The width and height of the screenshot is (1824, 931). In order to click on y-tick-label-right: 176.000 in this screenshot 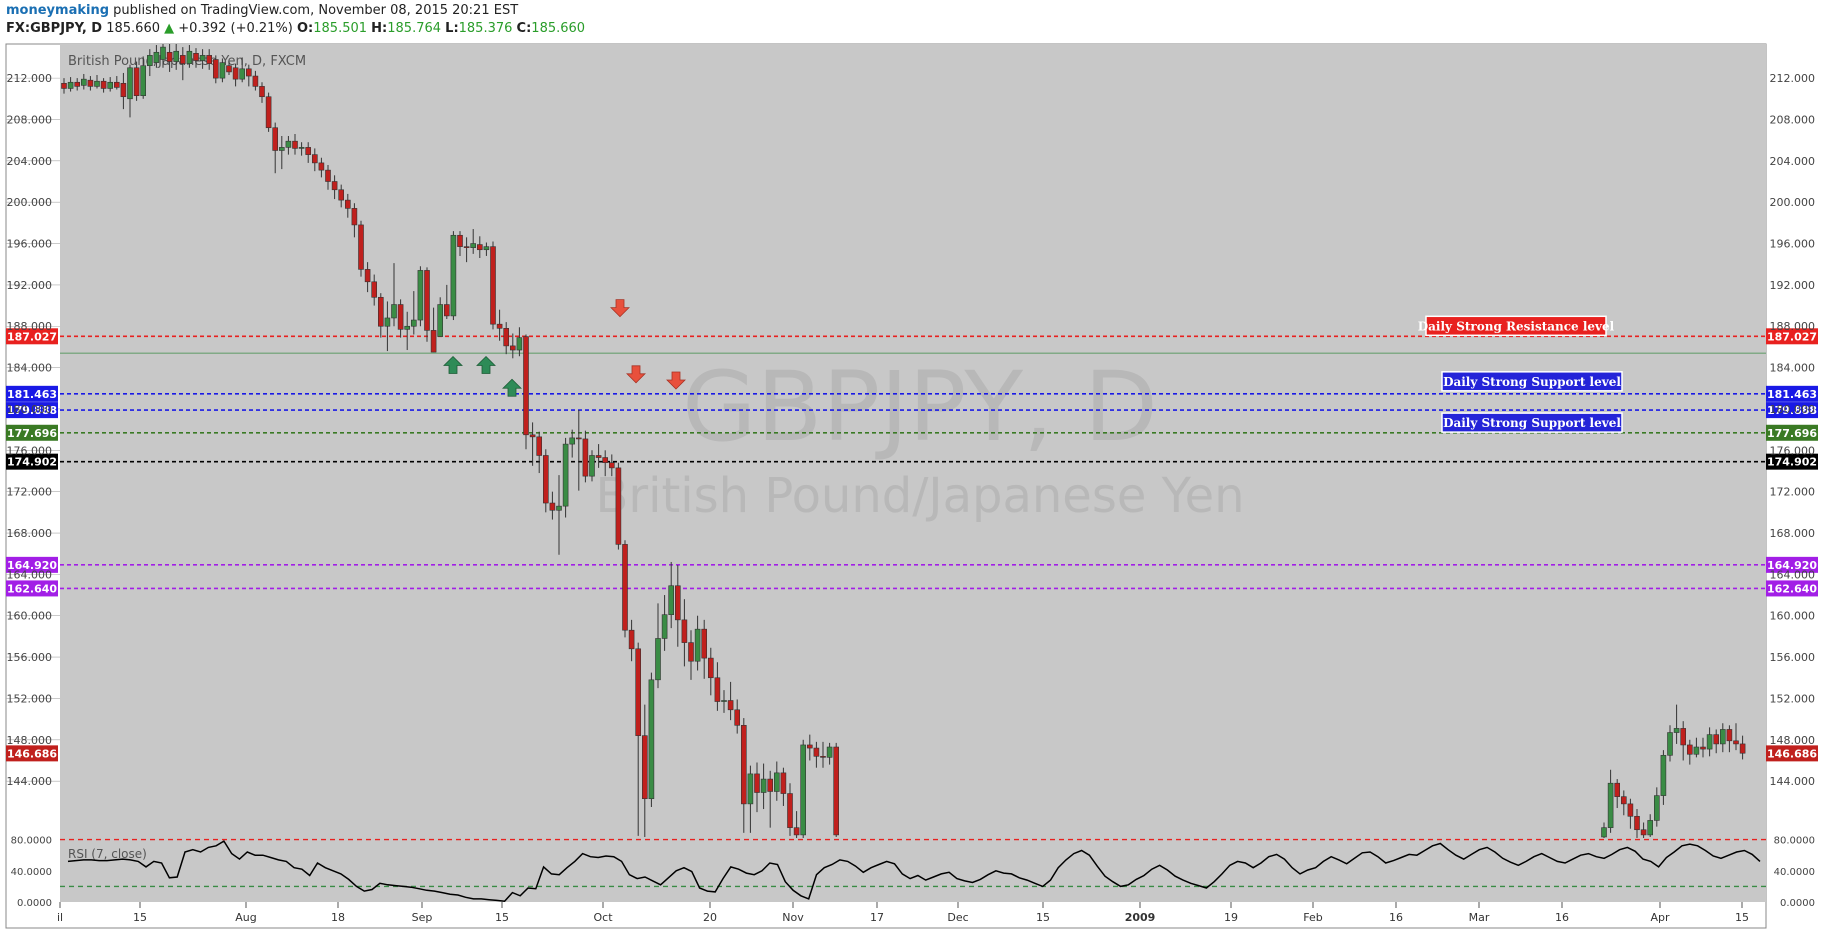, I will do `click(1793, 450)`.